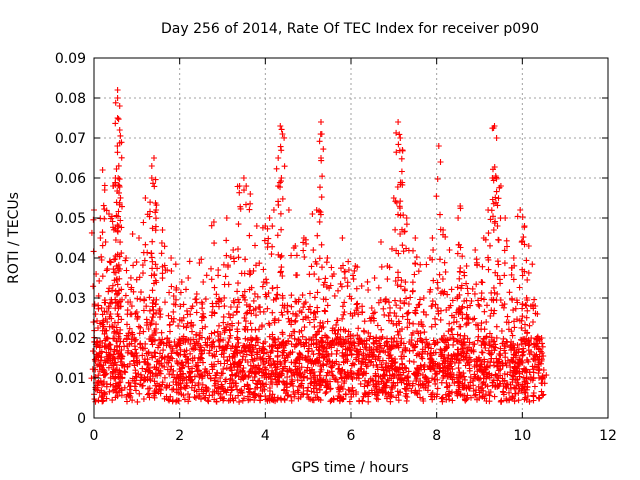 The height and width of the screenshot is (480, 640). What do you see at coordinates (94, 436) in the screenshot?
I see `x-tick-label: 0` at bounding box center [94, 436].